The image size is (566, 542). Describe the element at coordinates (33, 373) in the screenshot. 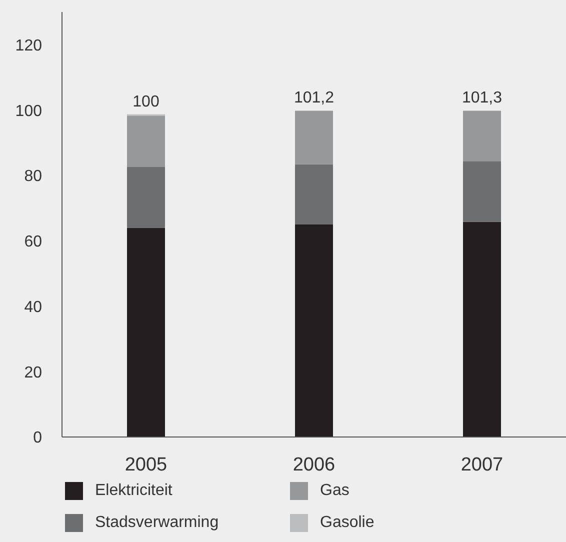

I see `y-tick-label: 20` at that location.